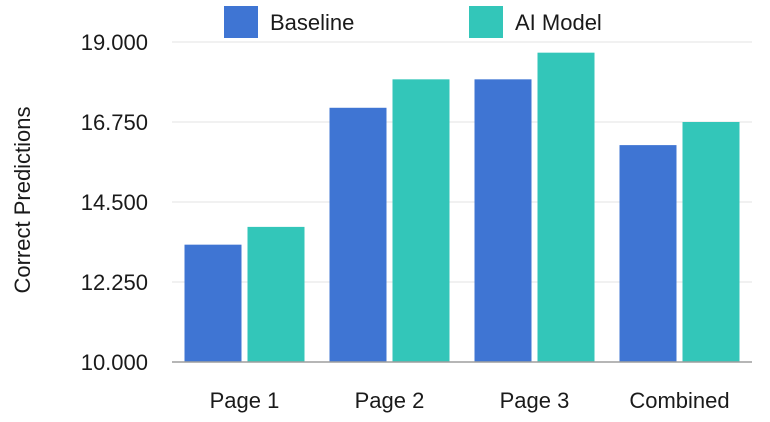  Describe the element at coordinates (535, 400) in the screenshot. I see `x-tick-label: Page 3` at that location.